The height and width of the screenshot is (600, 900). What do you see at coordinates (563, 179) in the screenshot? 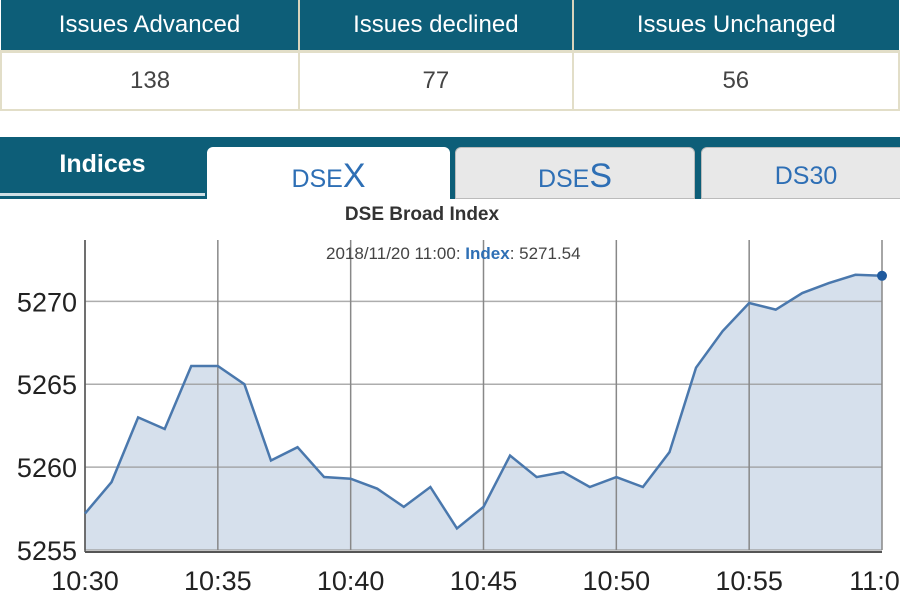
I see `tab-dses-prefix: DSE` at bounding box center [563, 179].